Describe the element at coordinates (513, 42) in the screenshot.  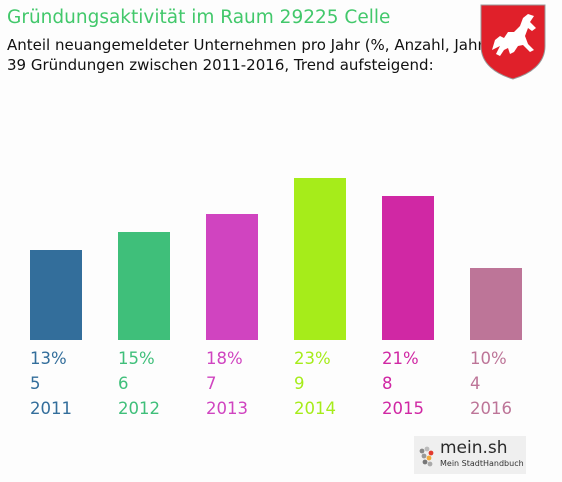
I see `coat-of-arms-icon` at that location.